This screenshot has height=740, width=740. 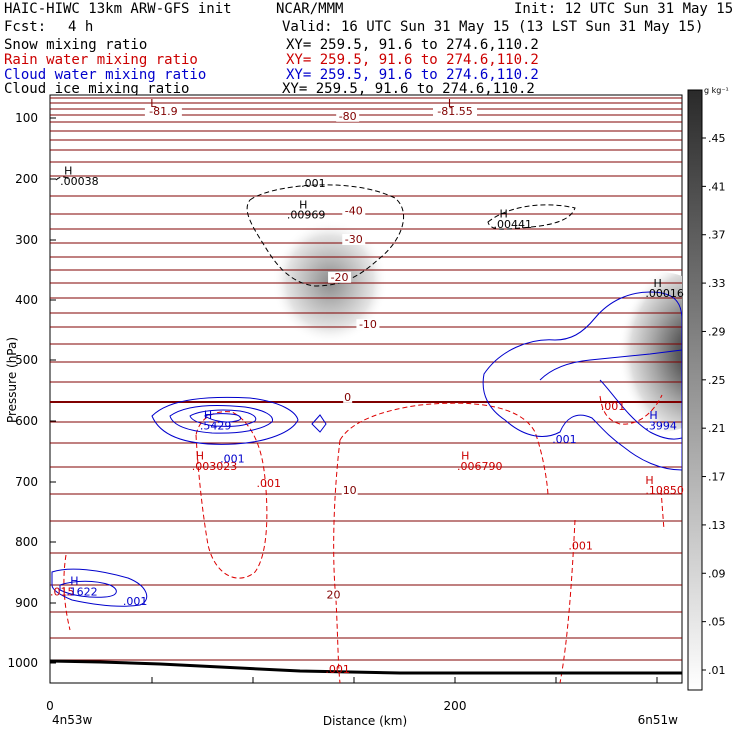 What do you see at coordinates (658, 720) in the screenshot?
I see `endpoint-right: 6n51w` at bounding box center [658, 720].